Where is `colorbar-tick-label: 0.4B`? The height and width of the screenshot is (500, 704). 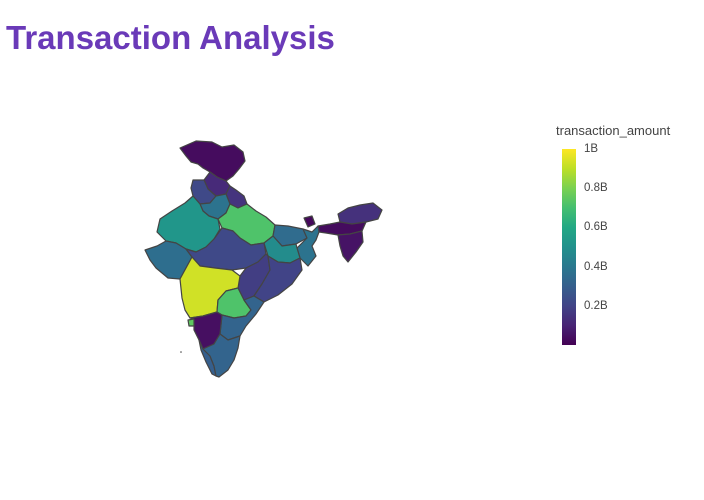 colorbar-tick-label: 0.4B is located at coordinates (596, 266).